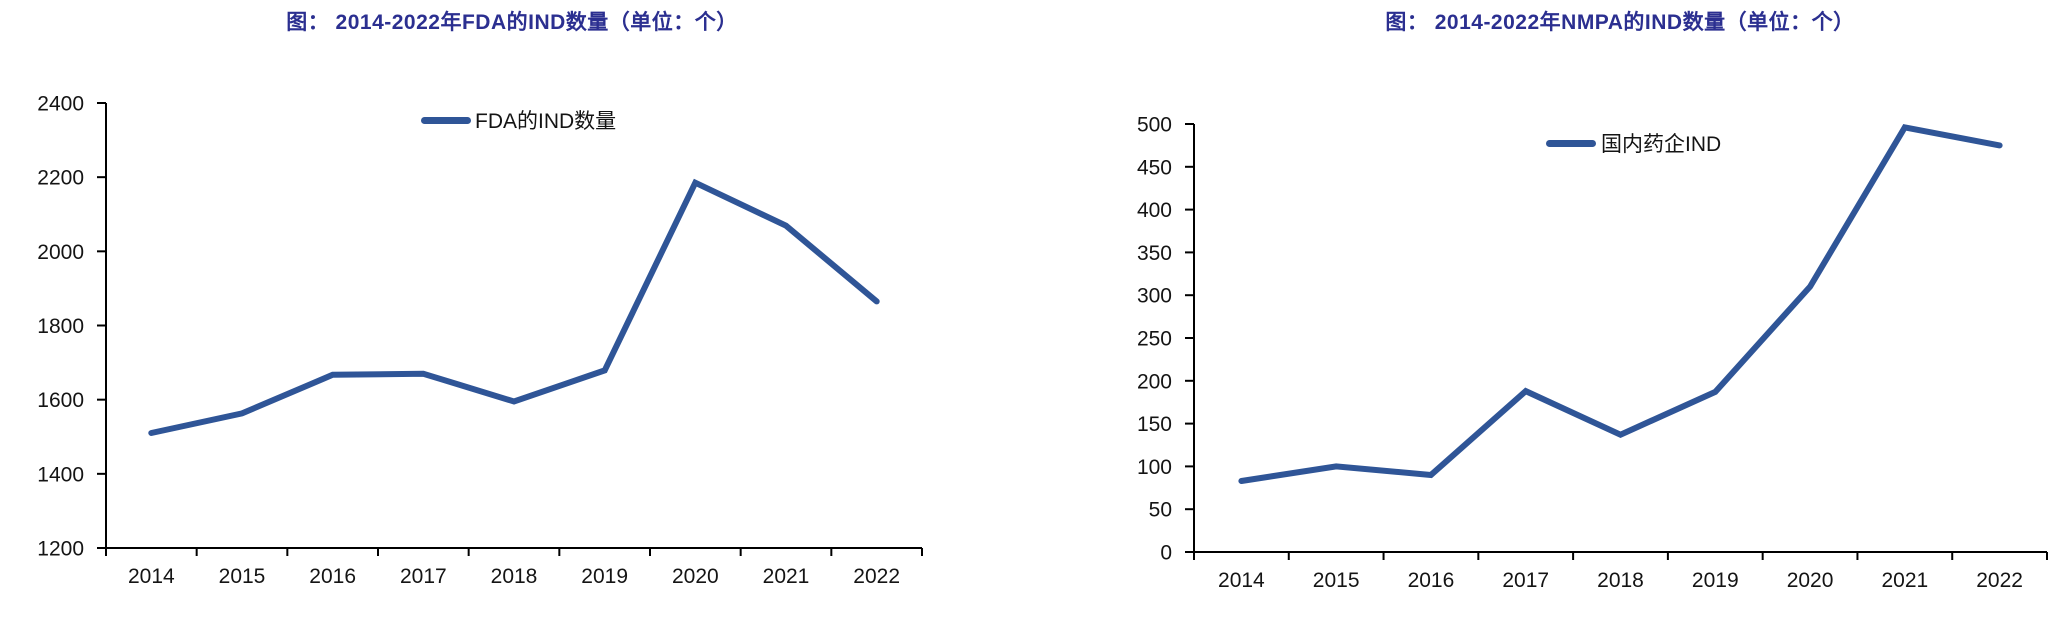  What do you see at coordinates (514, 307) in the screenshot?
I see `series-line-FDA的IND数量` at bounding box center [514, 307].